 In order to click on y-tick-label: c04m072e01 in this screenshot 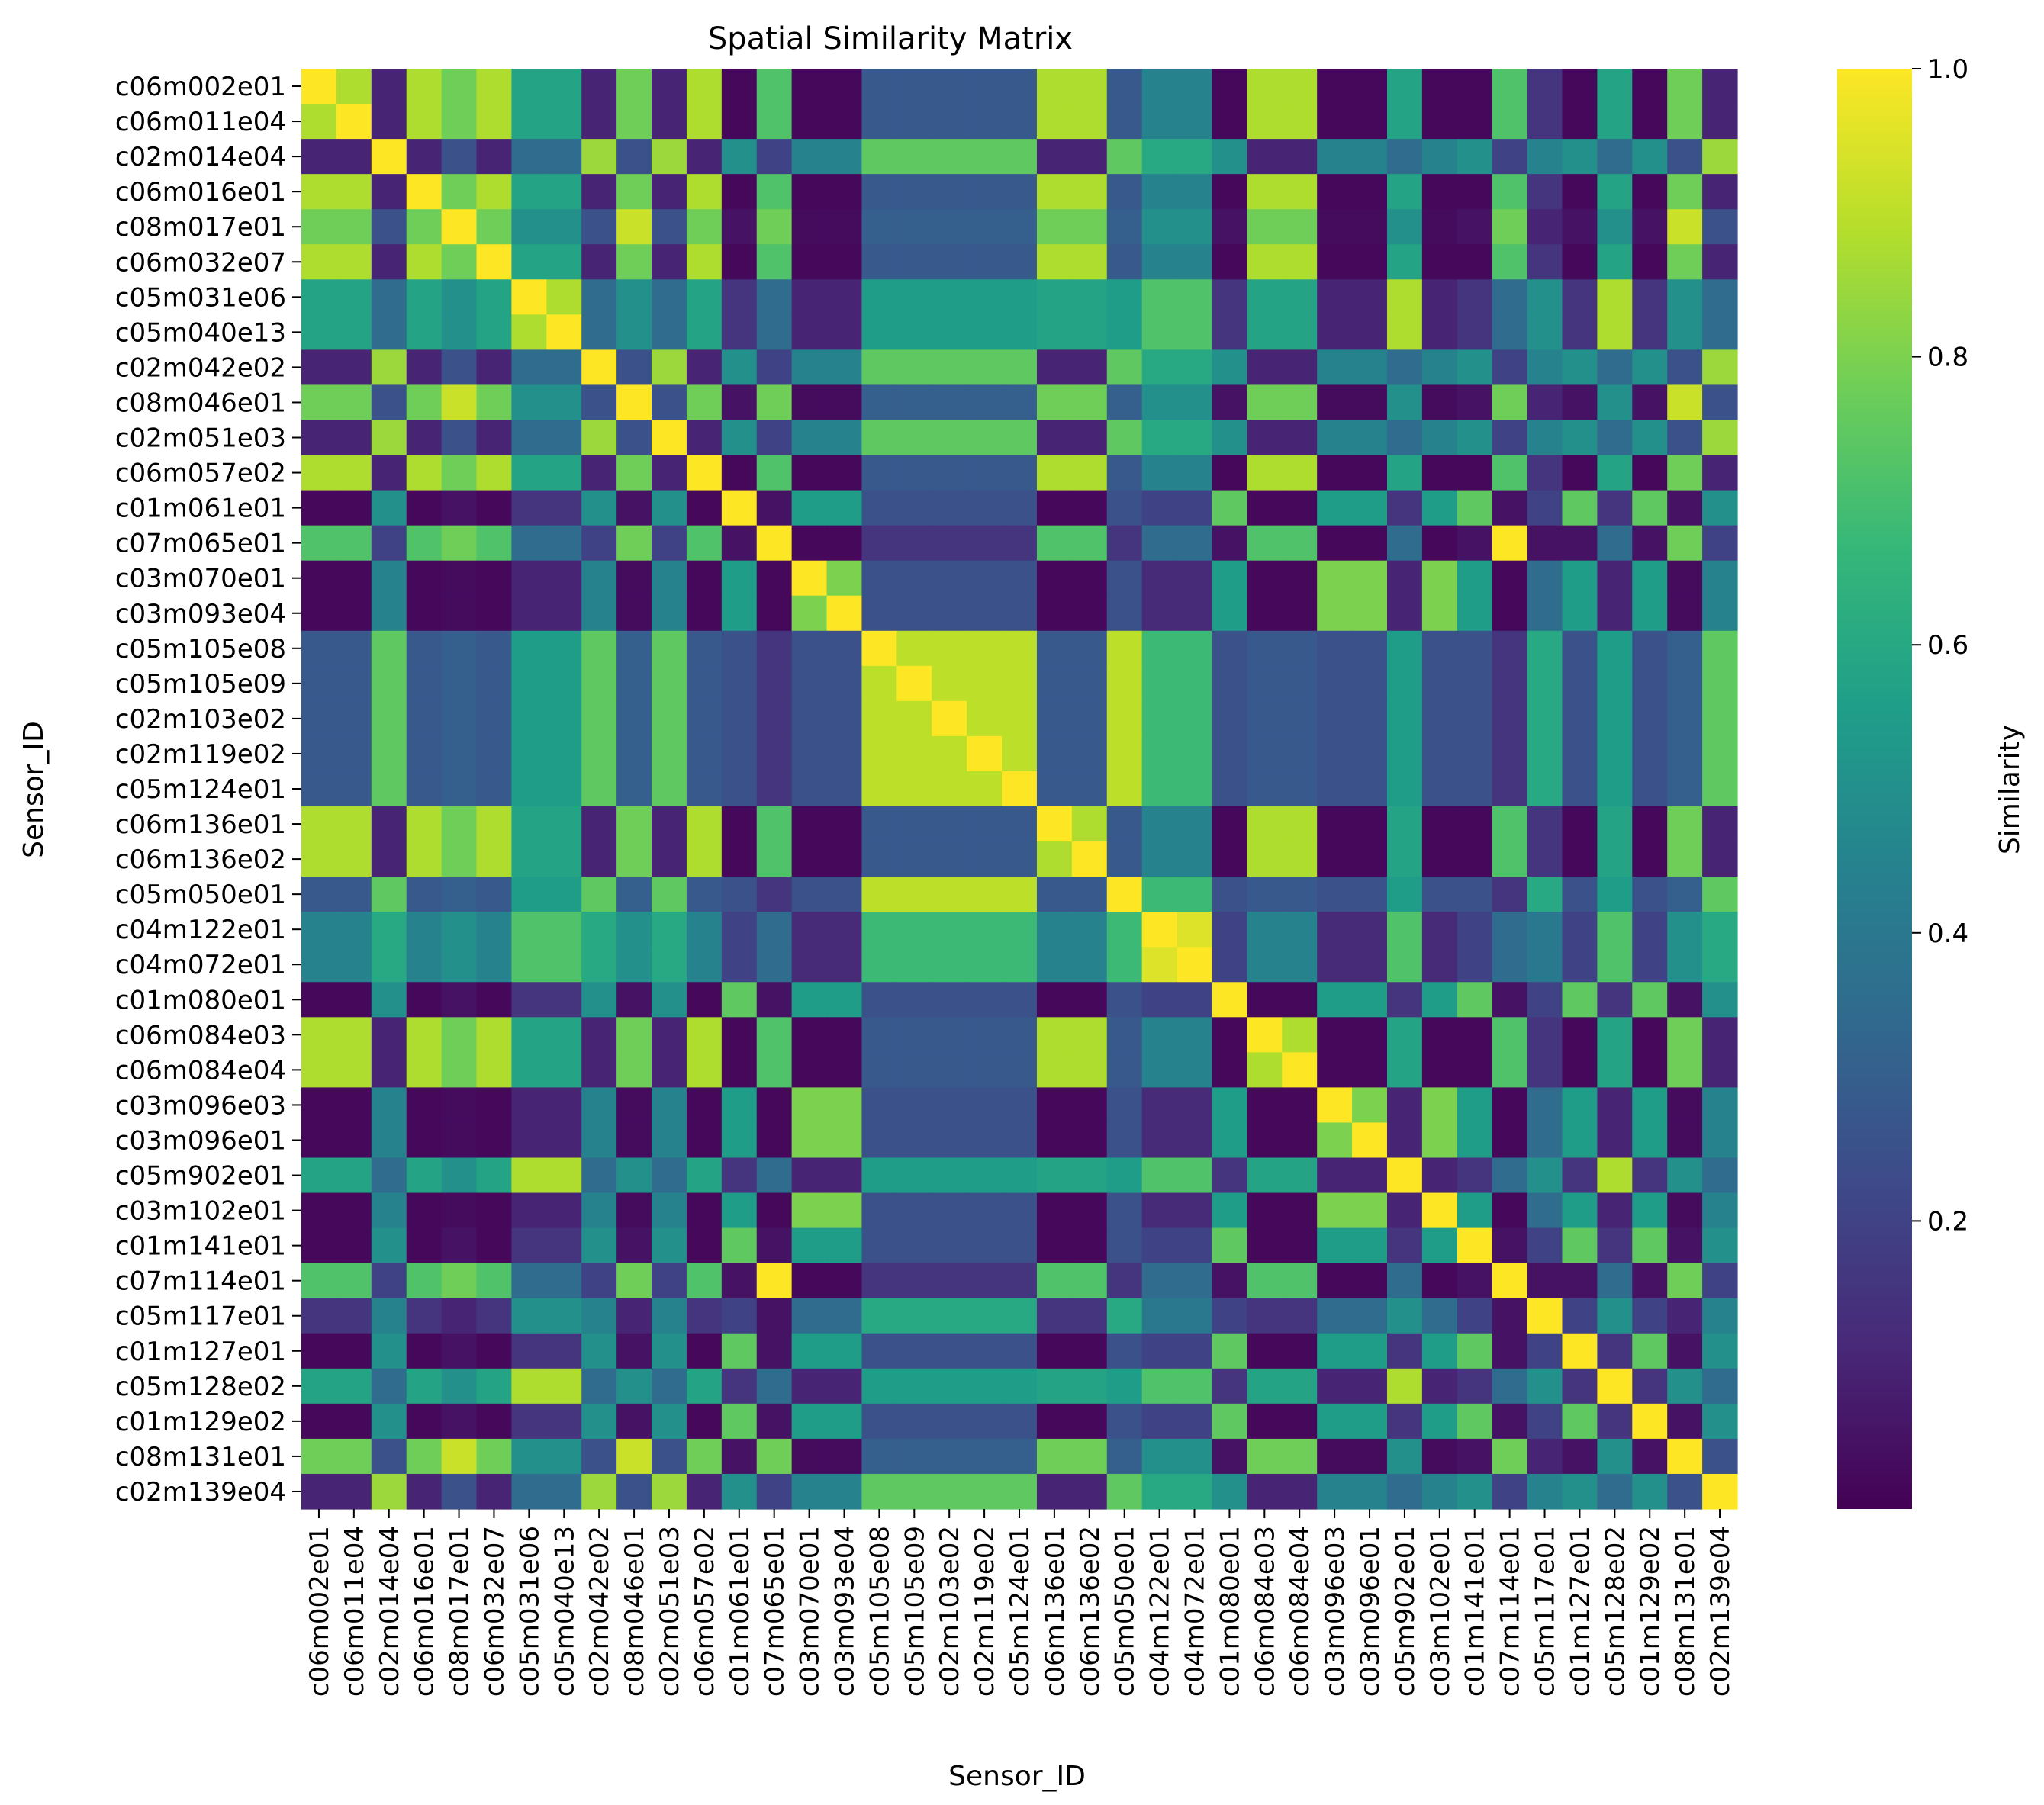, I will do `click(200, 965)`.